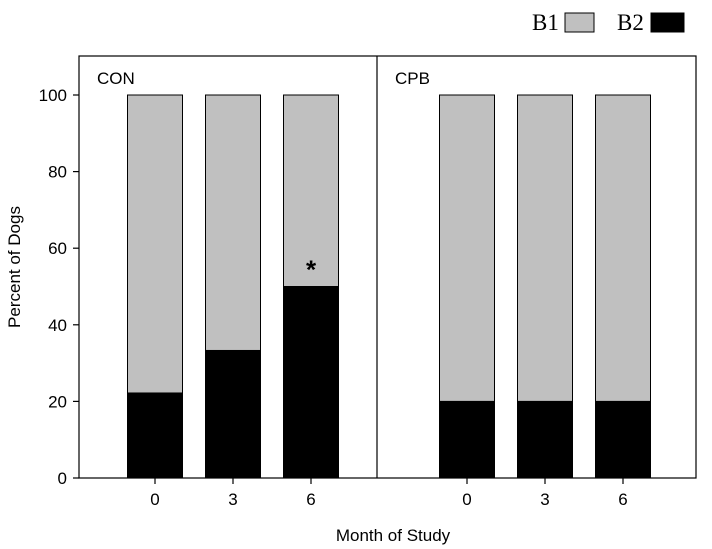 This screenshot has width=712, height=549. I want to click on y-tick-label: 60, so click(57, 248).